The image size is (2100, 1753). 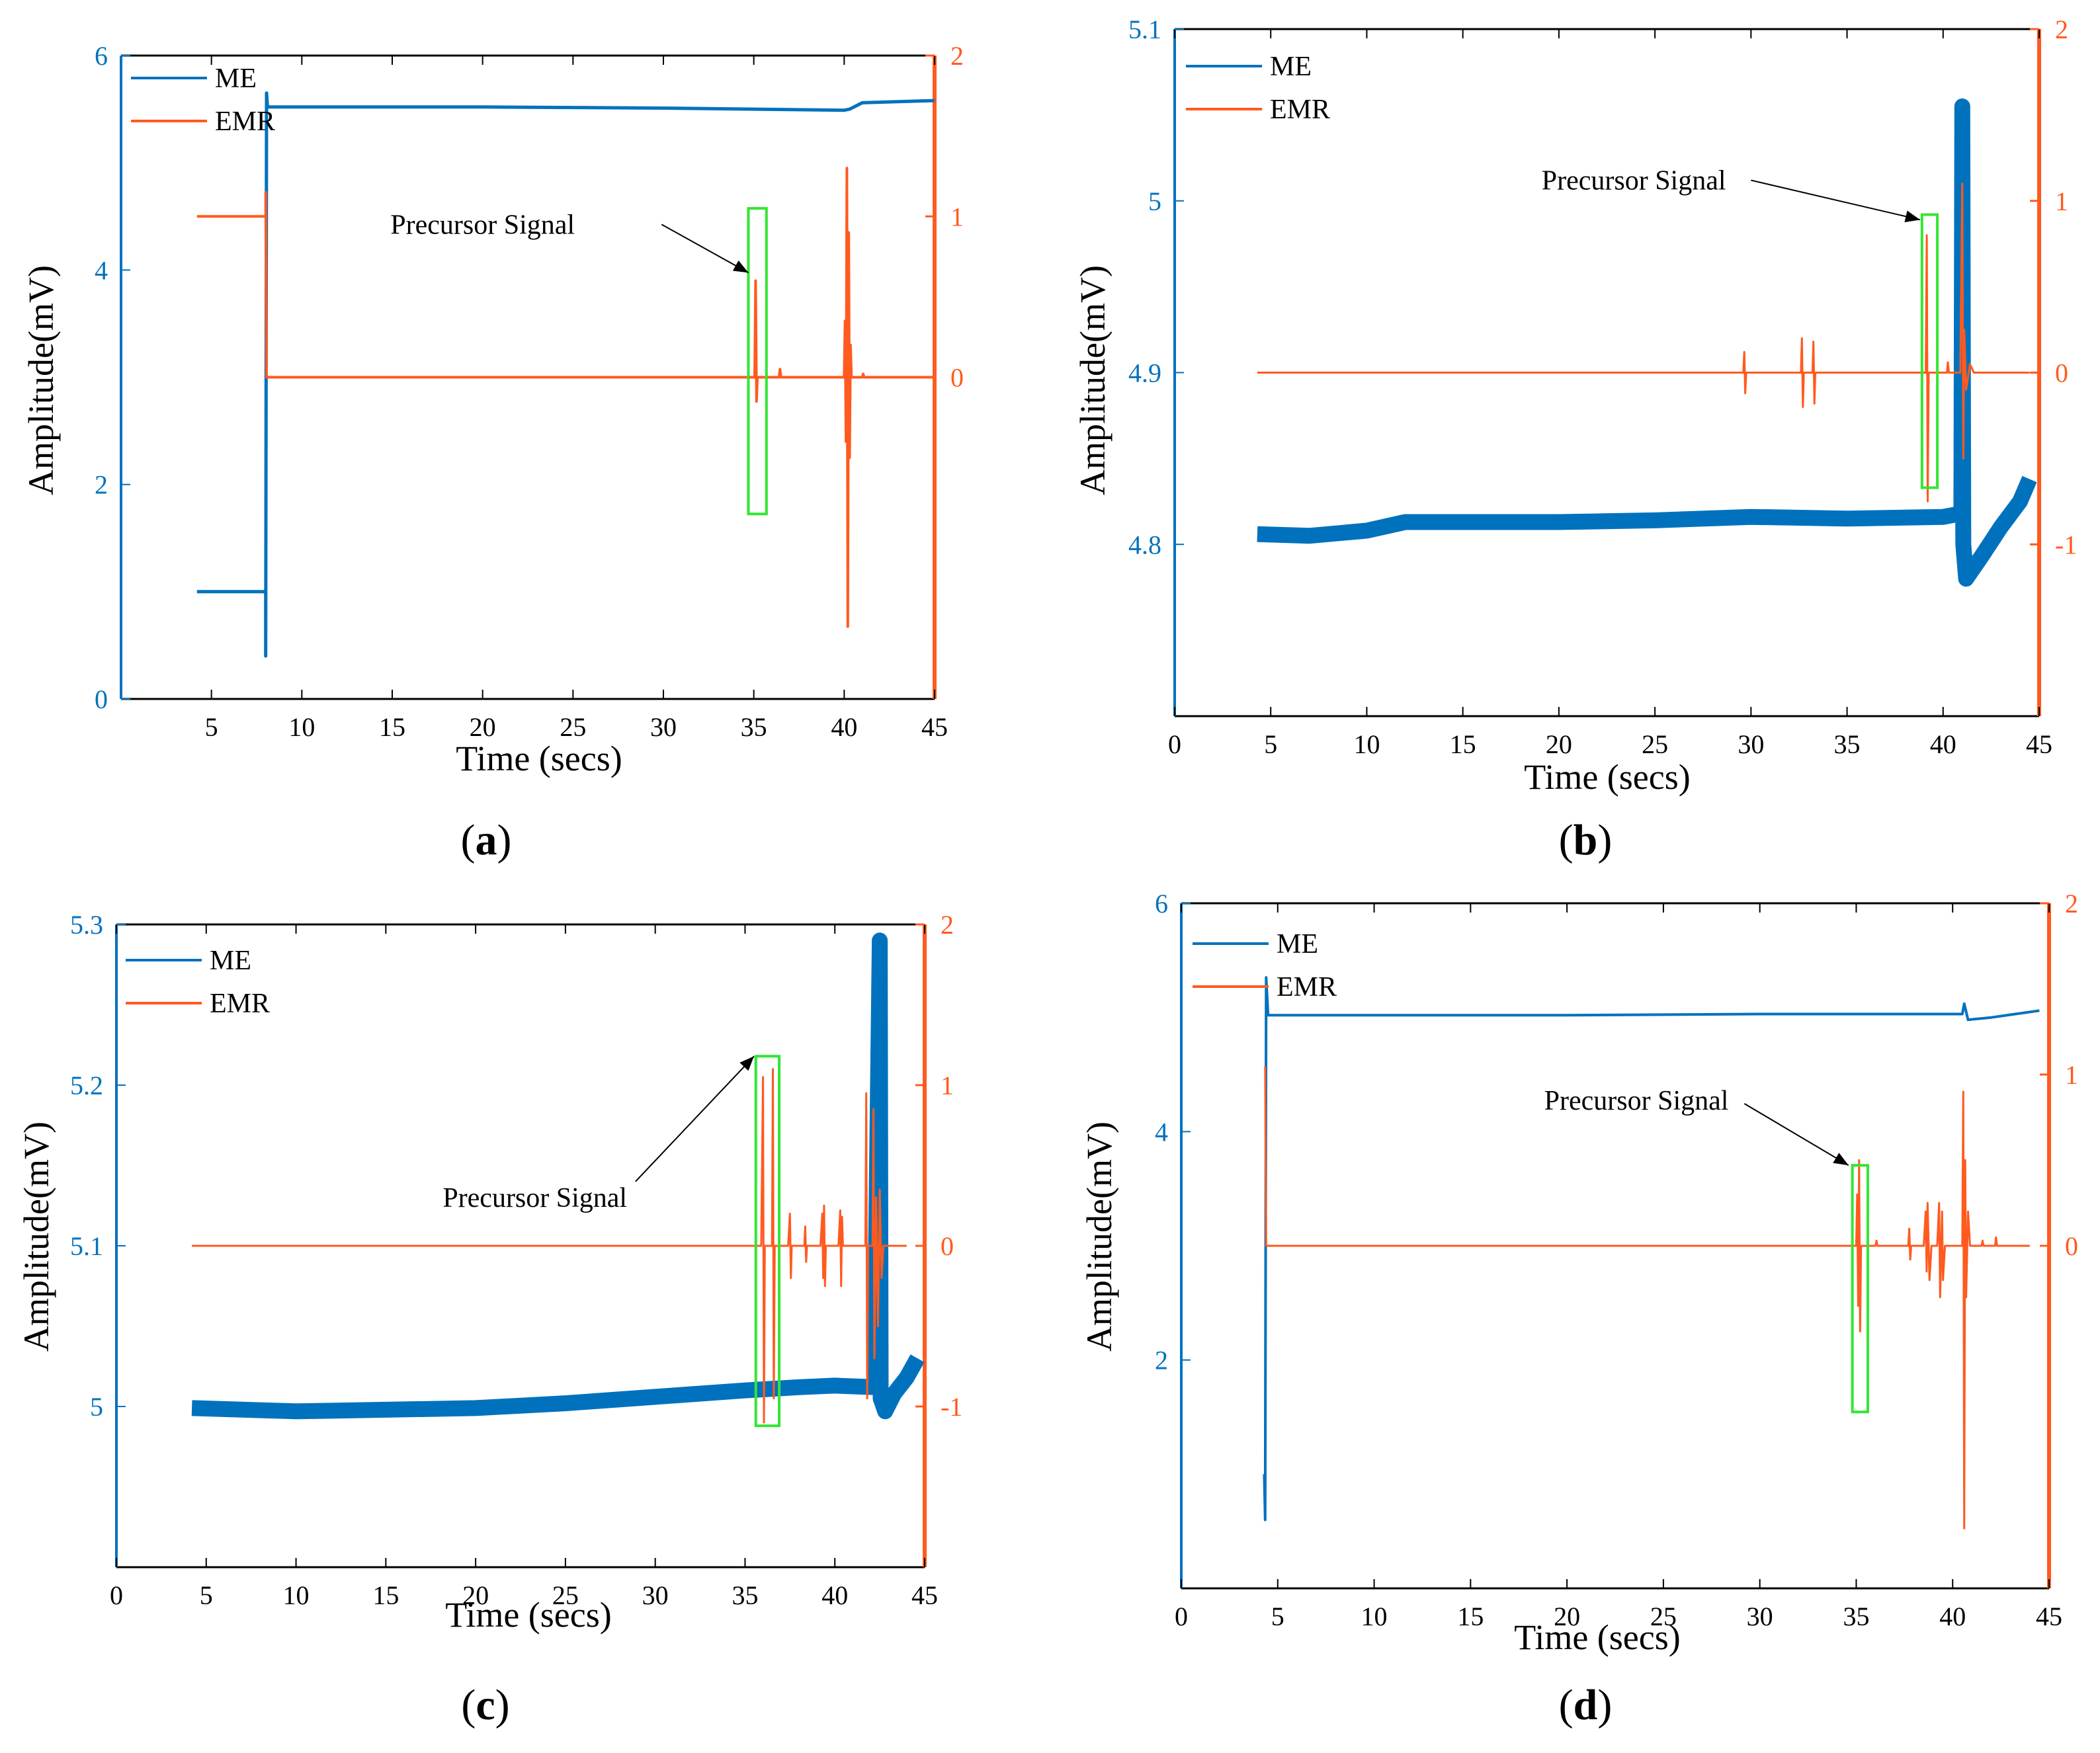 What do you see at coordinates (1586, 840) in the screenshot?
I see `panel-caption: (b)` at bounding box center [1586, 840].